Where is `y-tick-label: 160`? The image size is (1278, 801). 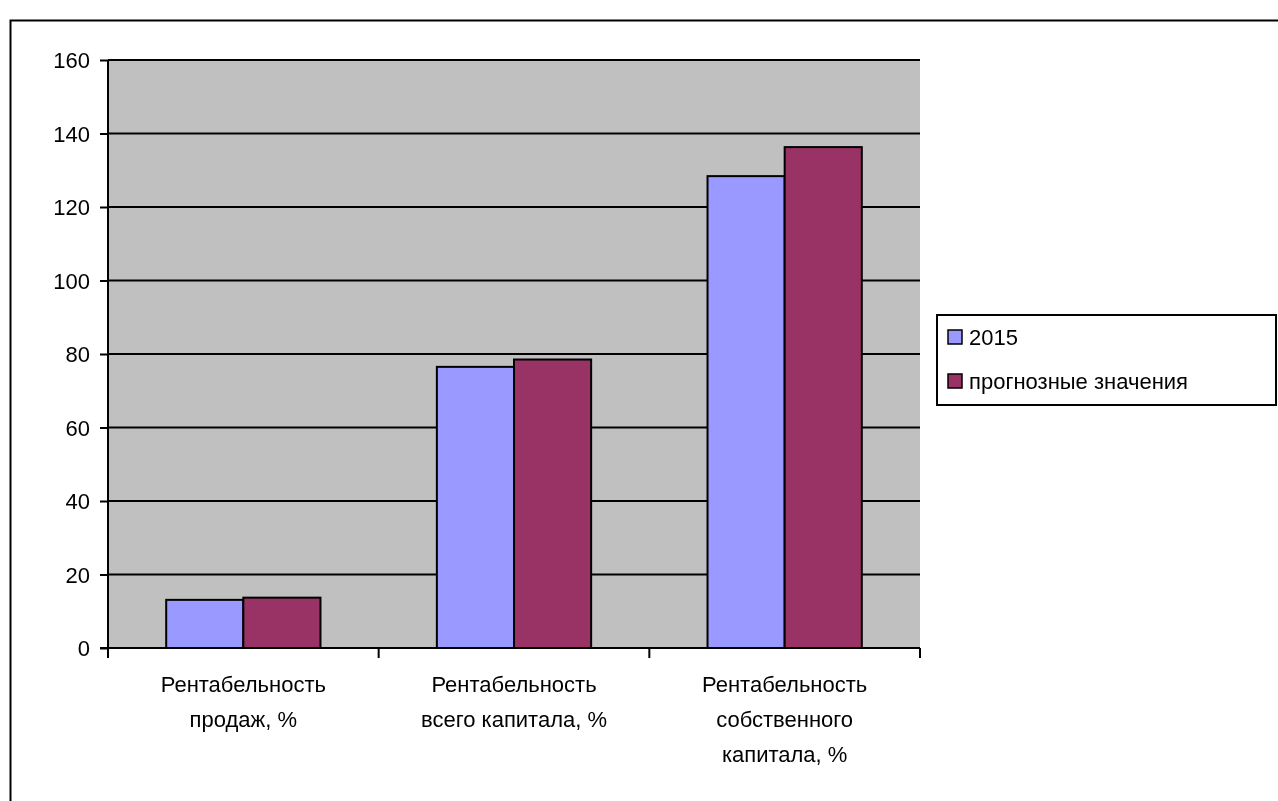 y-tick-label: 160 is located at coordinates (71, 61).